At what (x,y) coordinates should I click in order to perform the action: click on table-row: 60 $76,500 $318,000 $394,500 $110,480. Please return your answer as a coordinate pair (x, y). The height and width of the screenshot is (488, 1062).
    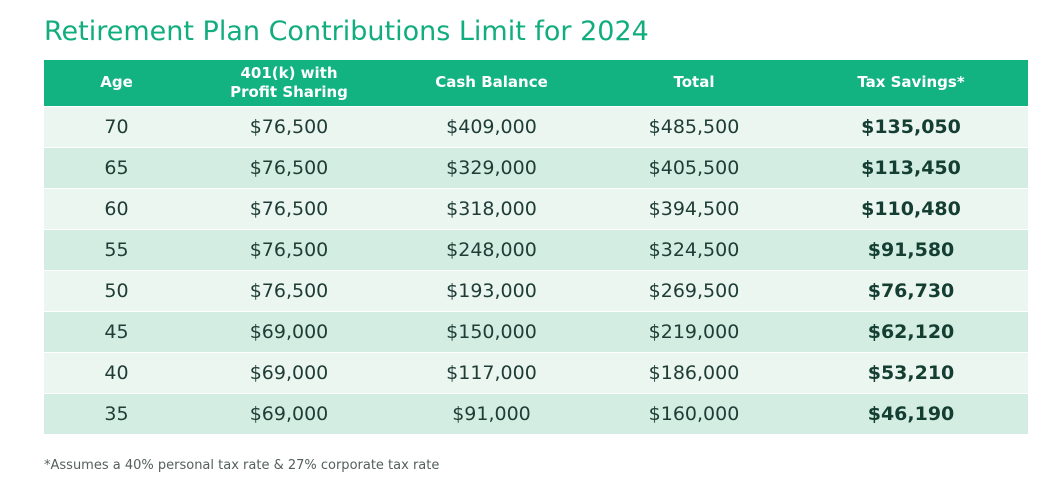
    Looking at the image, I should click on (536, 208).